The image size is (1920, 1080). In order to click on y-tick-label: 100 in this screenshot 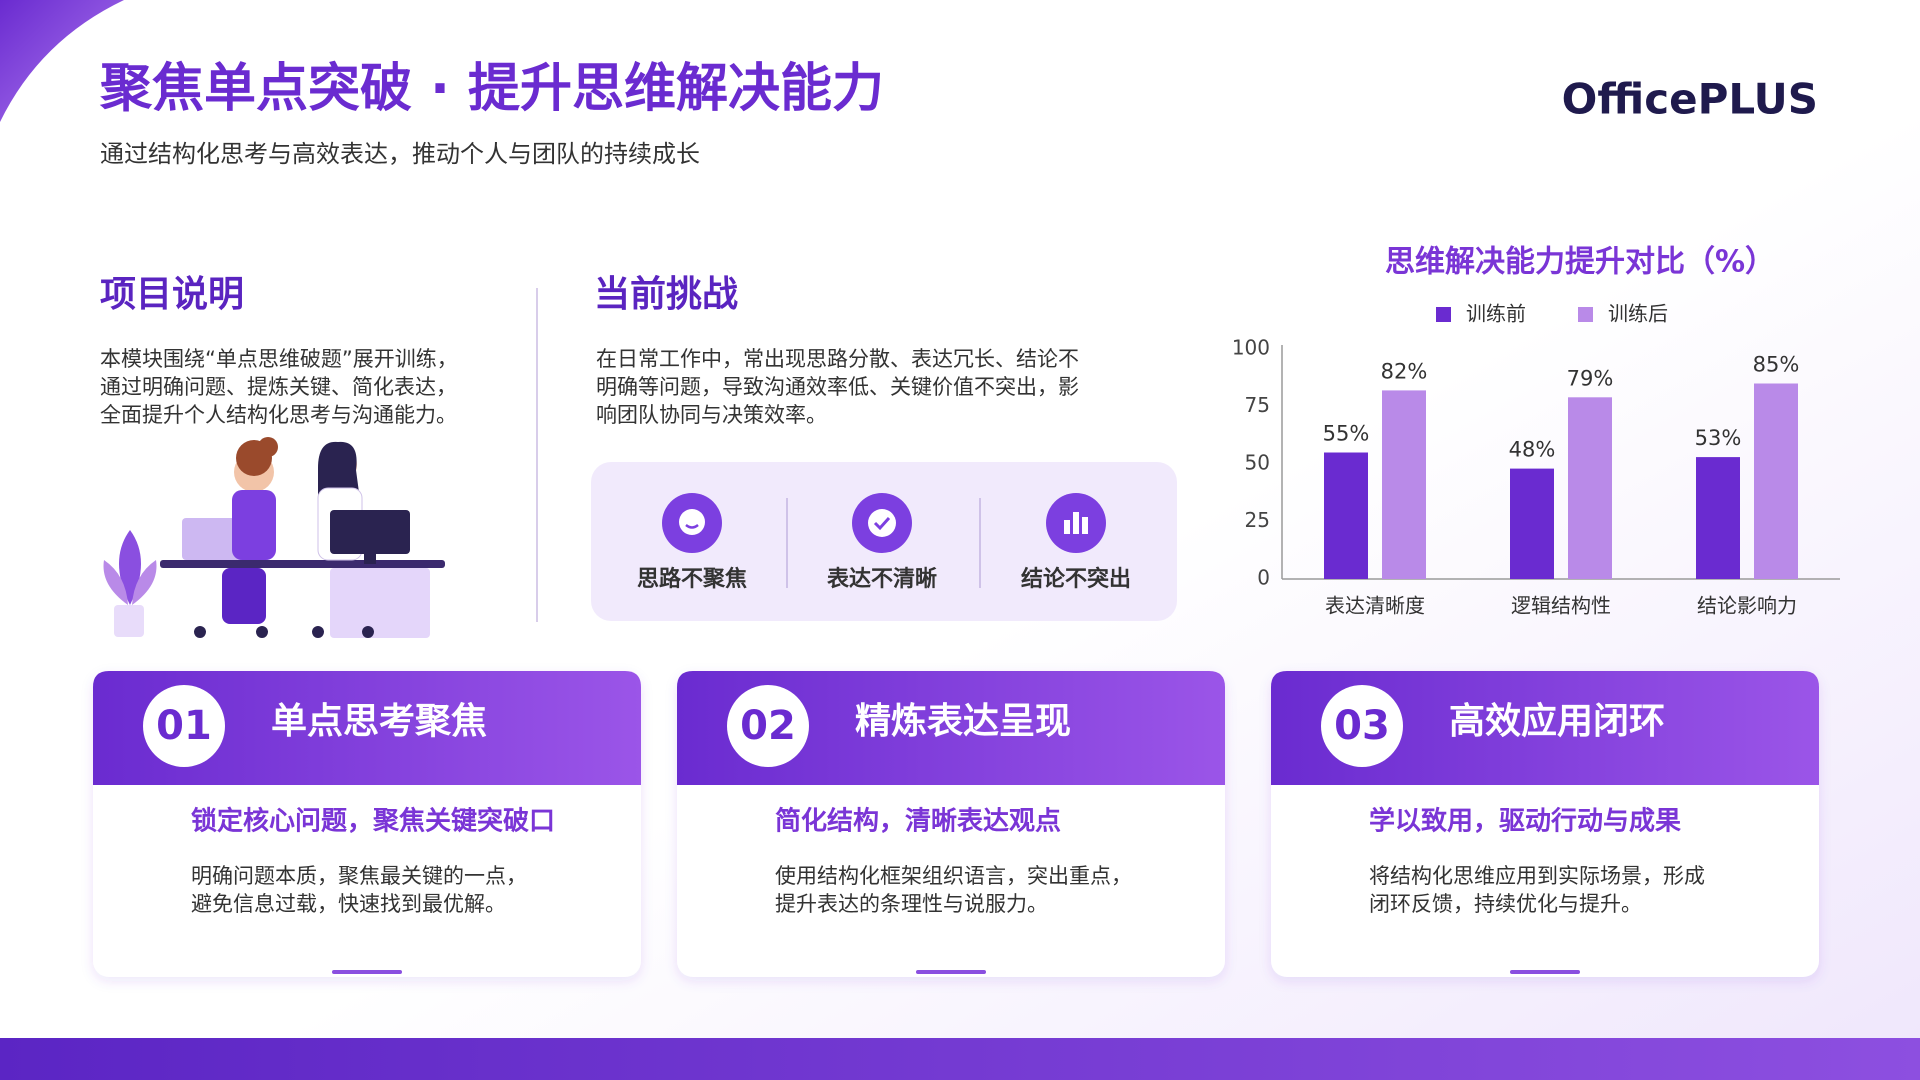, I will do `click(1251, 348)`.